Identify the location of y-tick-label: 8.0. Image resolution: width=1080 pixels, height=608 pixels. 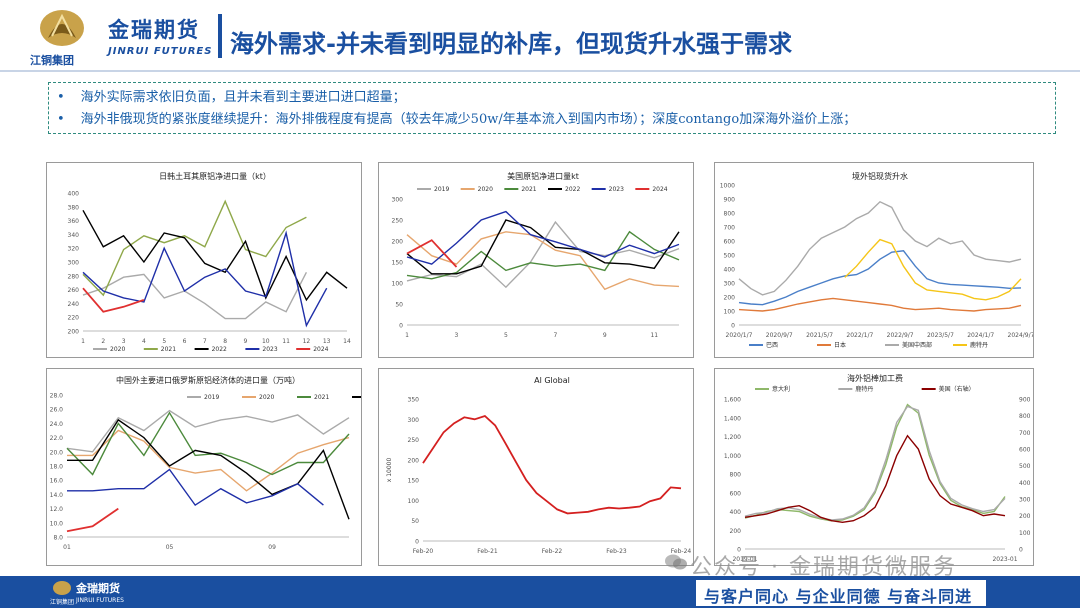
(58, 538).